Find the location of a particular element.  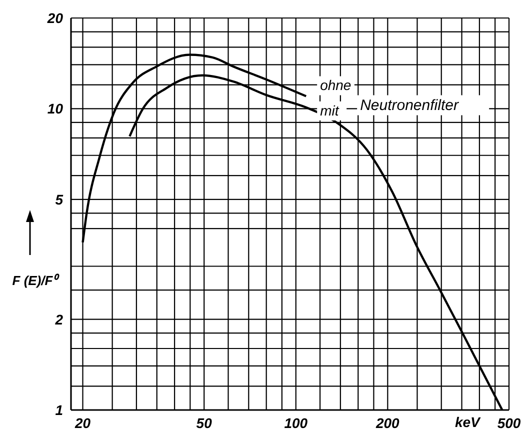

y-tick-label: 1 is located at coordinates (59, 410).